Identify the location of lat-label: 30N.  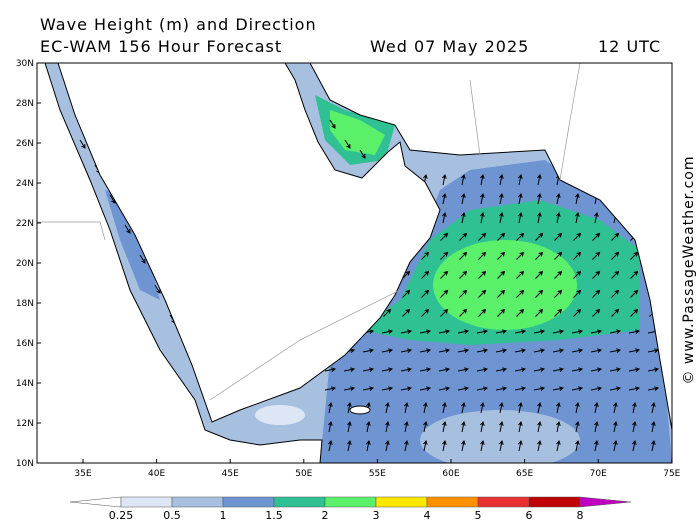
(25, 64).